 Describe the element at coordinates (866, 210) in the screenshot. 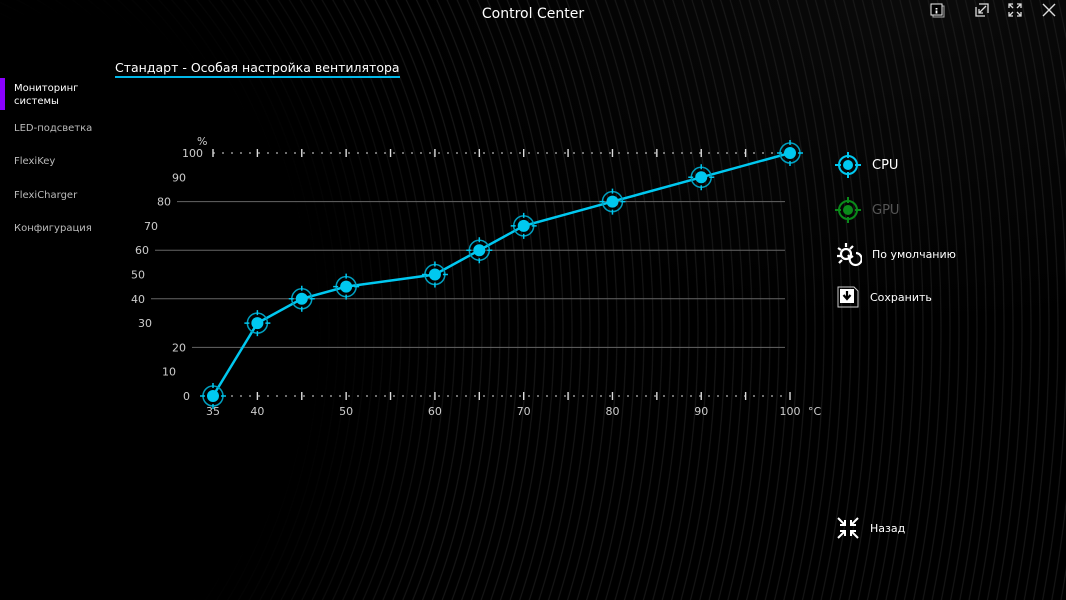

I see `gpu-toggle: GPU` at that location.